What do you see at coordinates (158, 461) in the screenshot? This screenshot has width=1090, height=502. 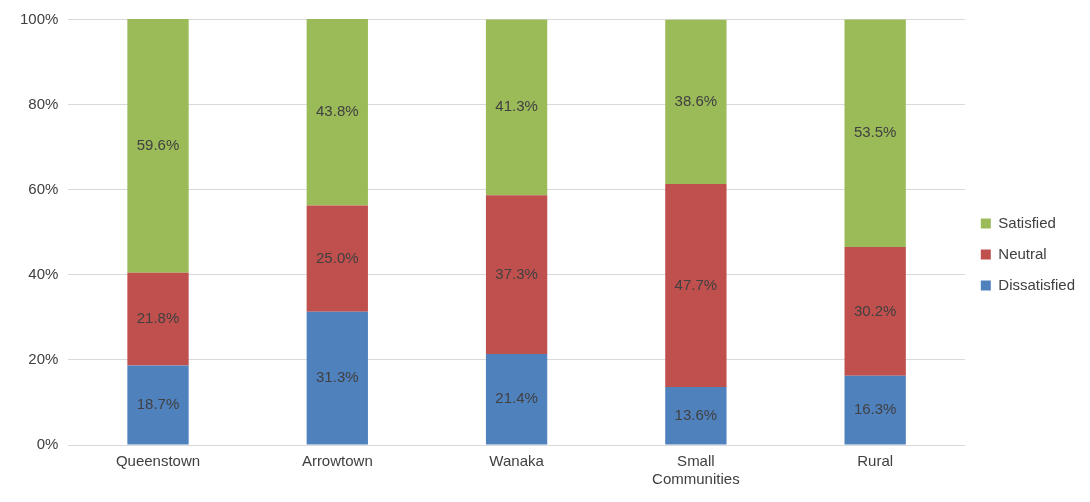 I see `x-tick-label: Queenstown` at bounding box center [158, 461].